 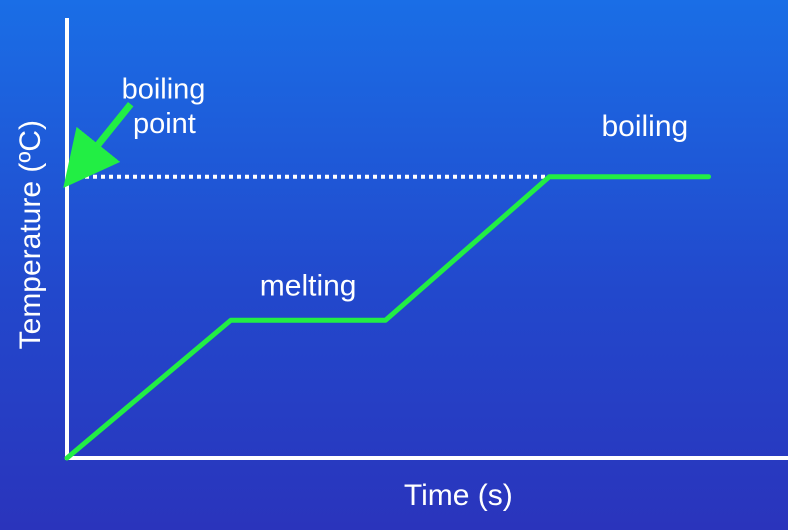 What do you see at coordinates (644, 126) in the screenshot?
I see `boiling-annotation: boiling` at bounding box center [644, 126].